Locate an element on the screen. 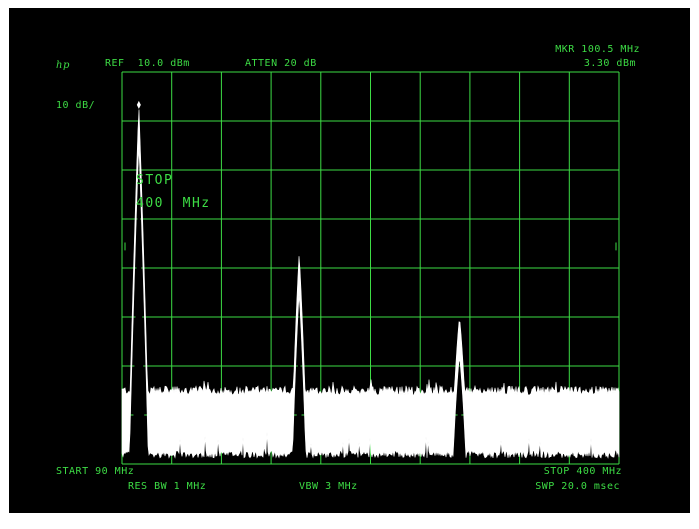 The height and width of the screenshot is (529, 699). marker-diamond is located at coordinates (138, 104).